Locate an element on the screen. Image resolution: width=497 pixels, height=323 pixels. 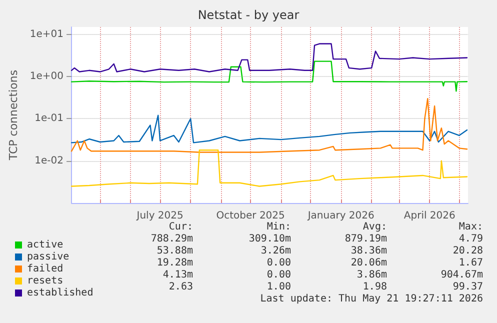
legend-label: failed is located at coordinates (45, 269).